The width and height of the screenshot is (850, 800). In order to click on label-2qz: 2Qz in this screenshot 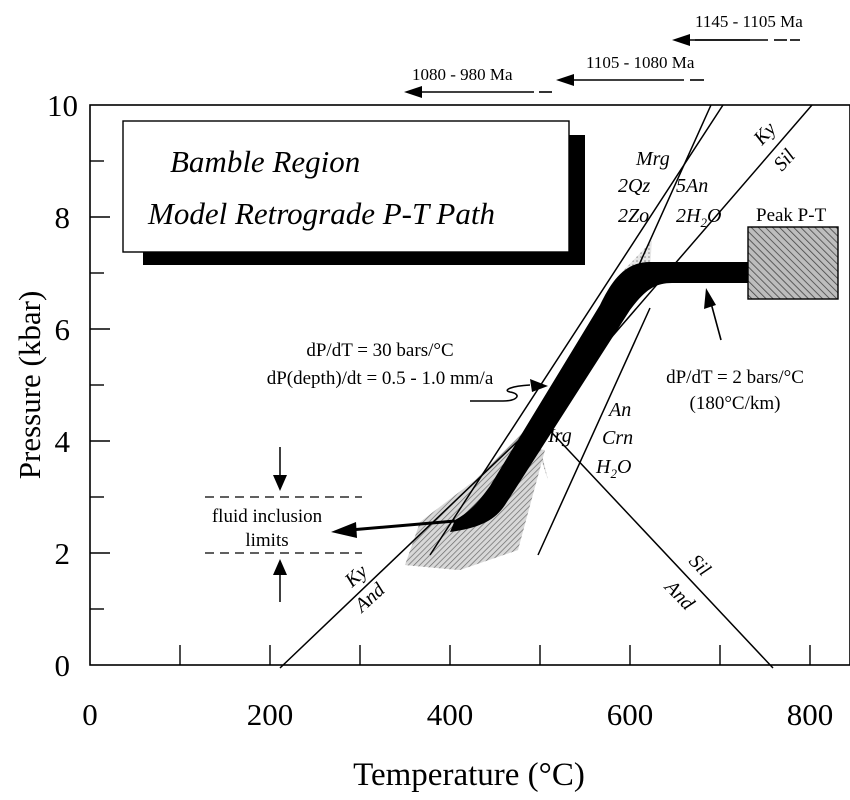, I will do `click(634, 186)`.